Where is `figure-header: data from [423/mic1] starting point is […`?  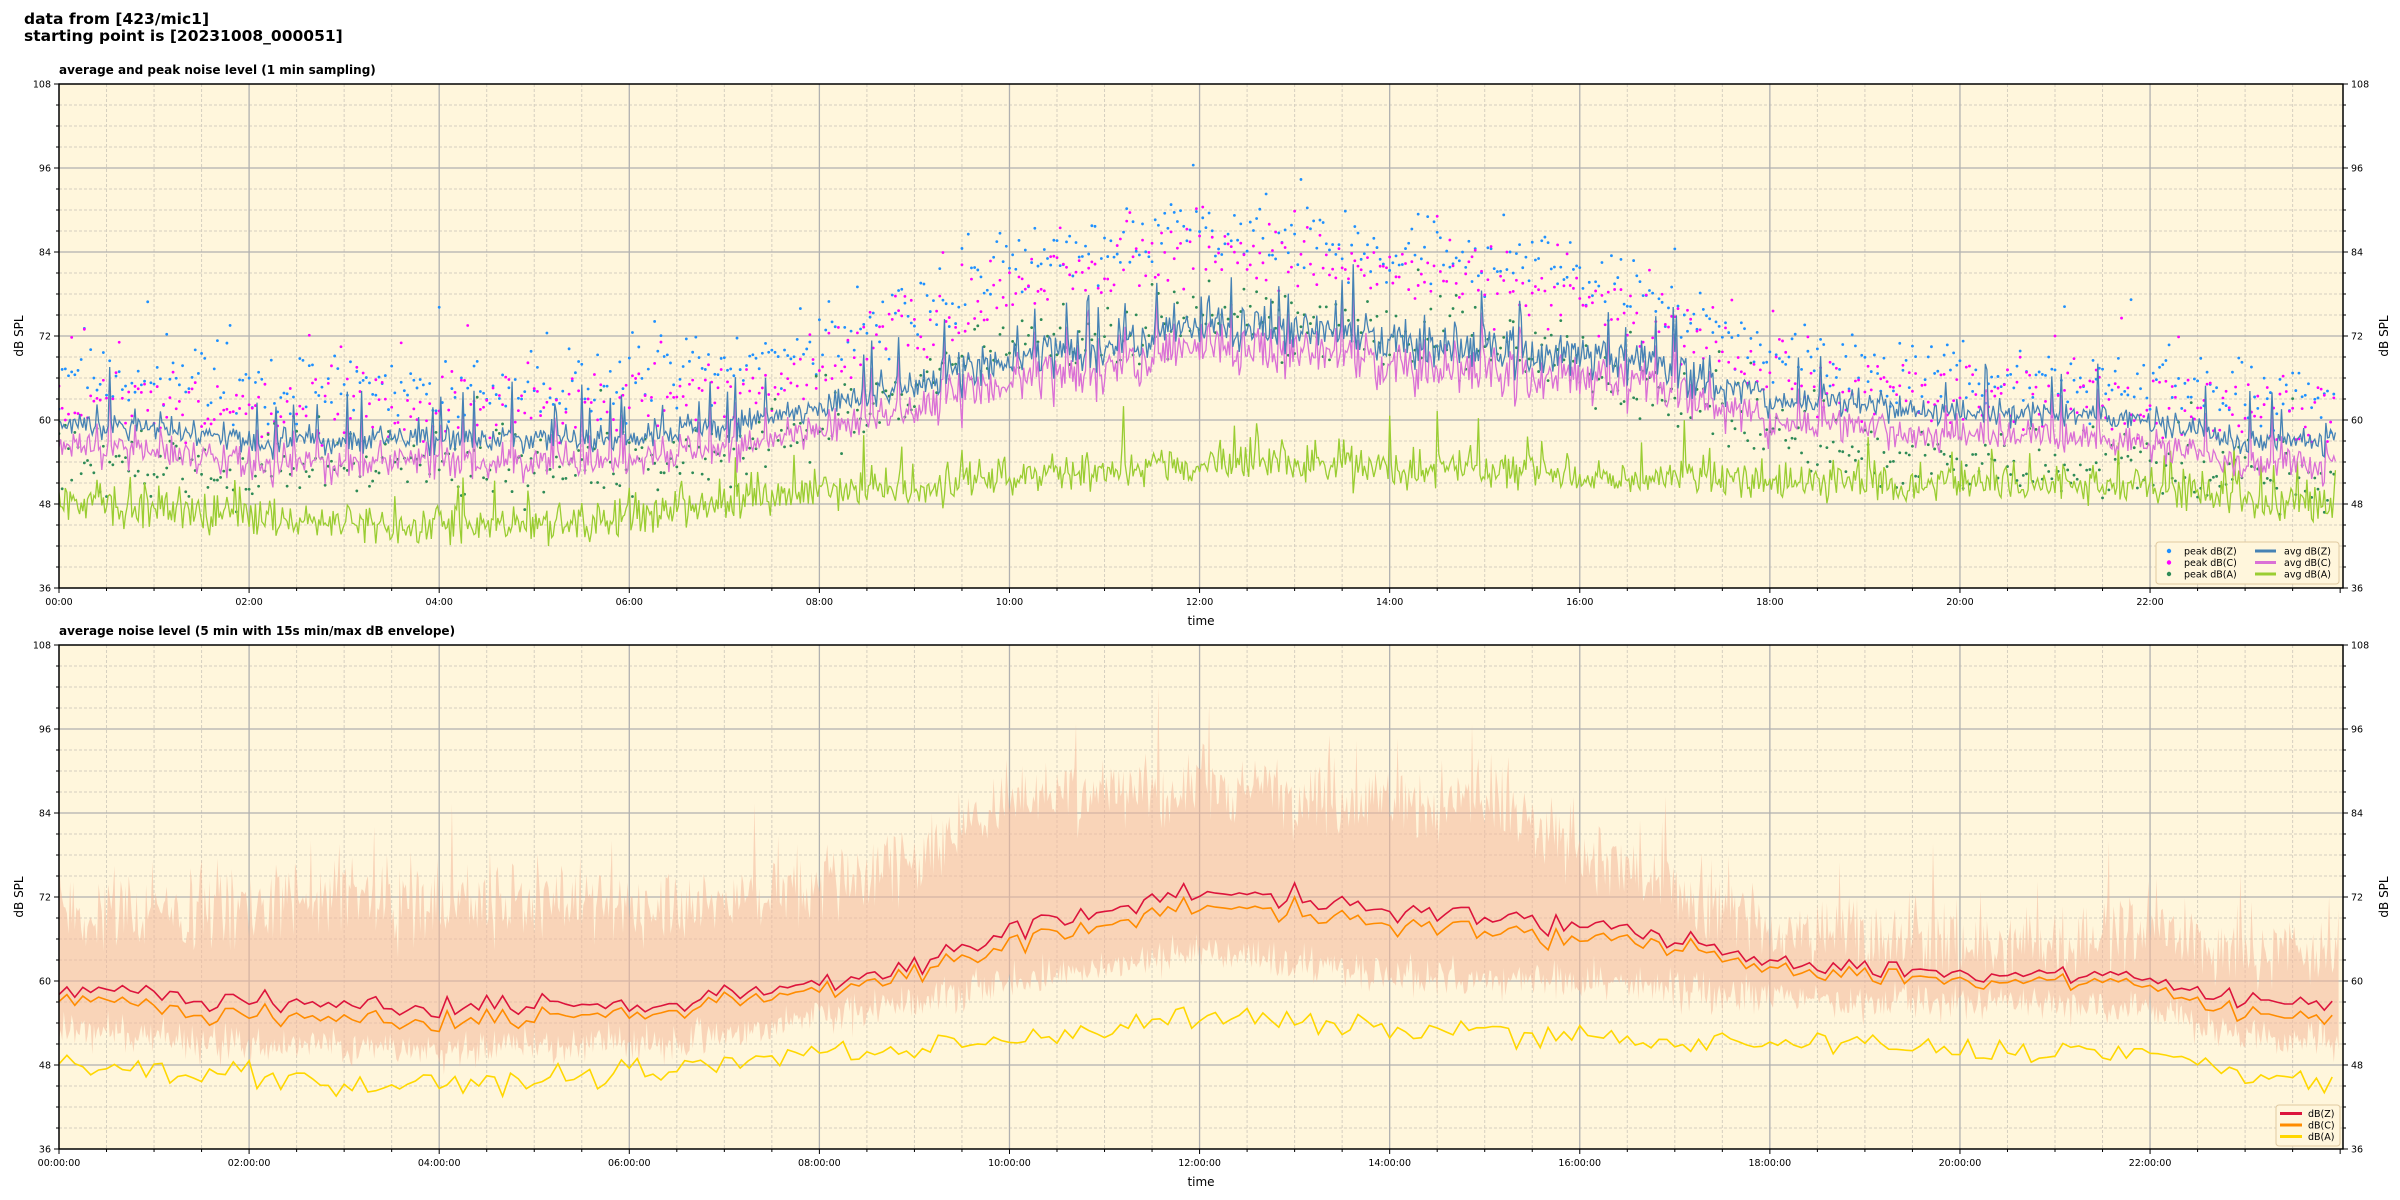
figure-header: data from [423/mic1] starting point is [… is located at coordinates (183, 28).